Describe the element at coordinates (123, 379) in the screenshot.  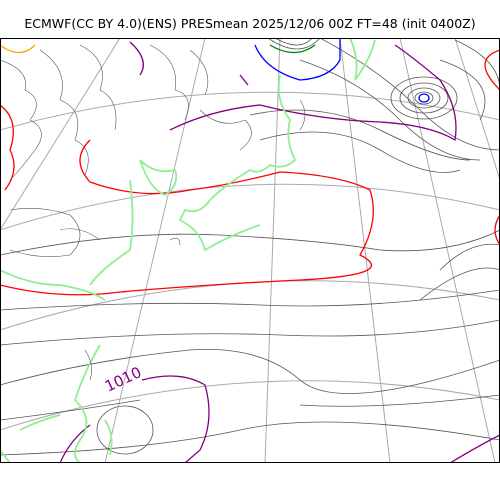
I see `isobar-label: 1010` at that location.